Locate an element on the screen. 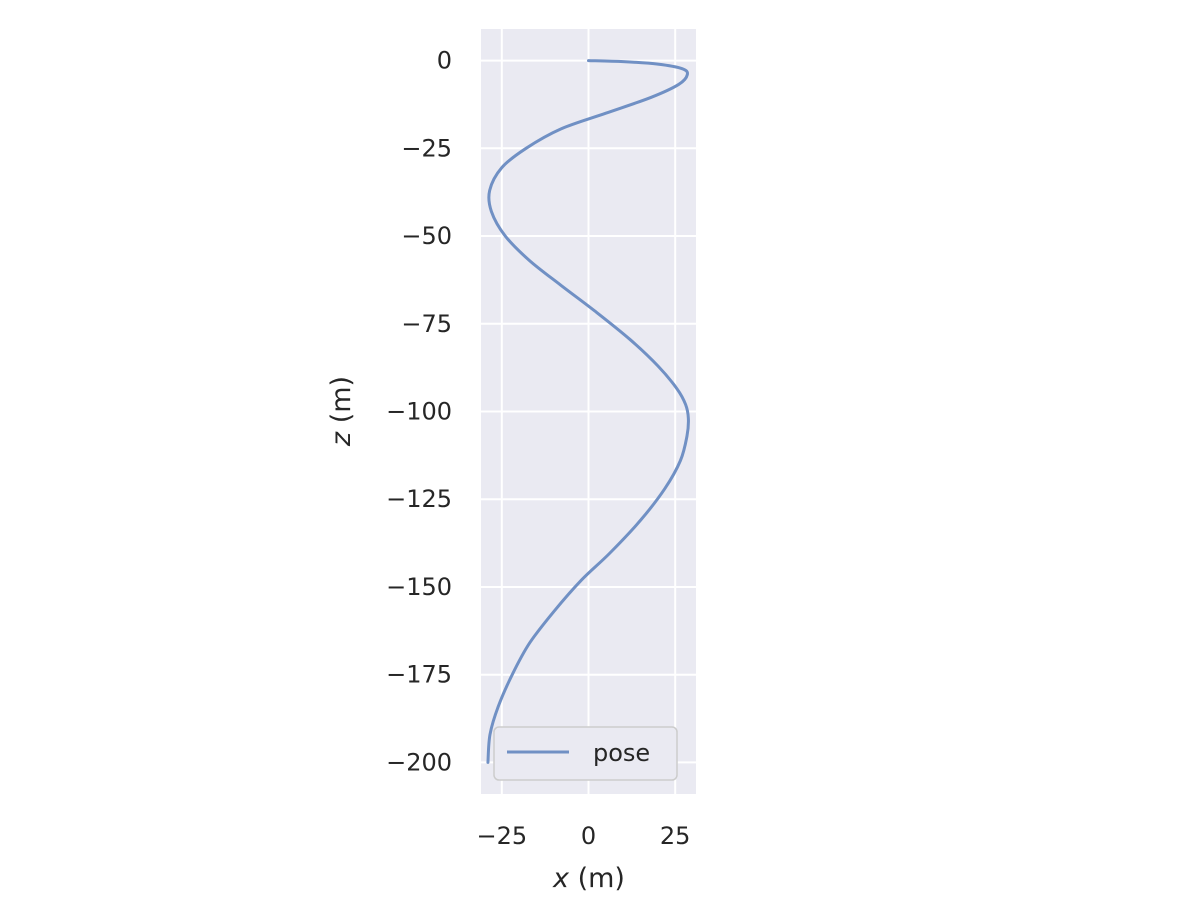 The width and height of the screenshot is (1178, 898). x-axis-label: x (m) is located at coordinates (588, 878).